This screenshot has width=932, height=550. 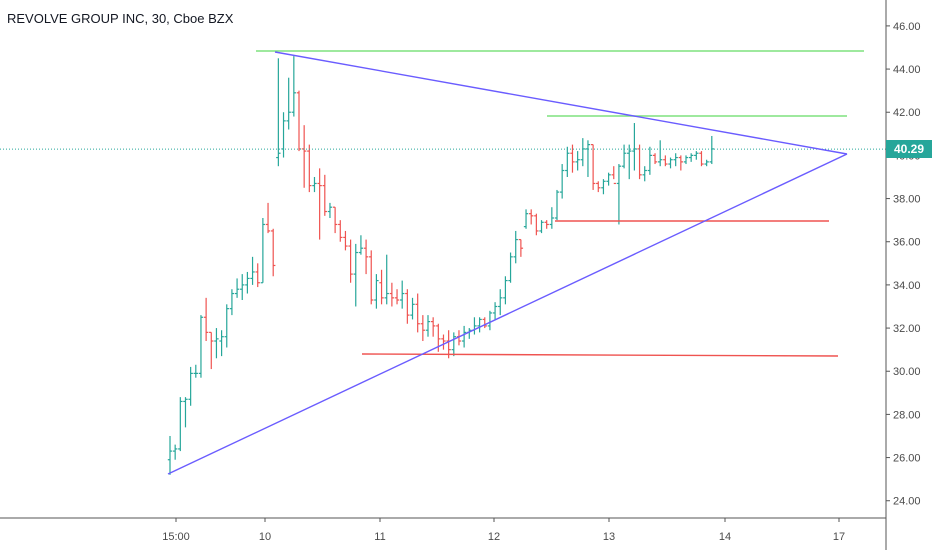 I want to click on time-scale, so click(x=443, y=534).